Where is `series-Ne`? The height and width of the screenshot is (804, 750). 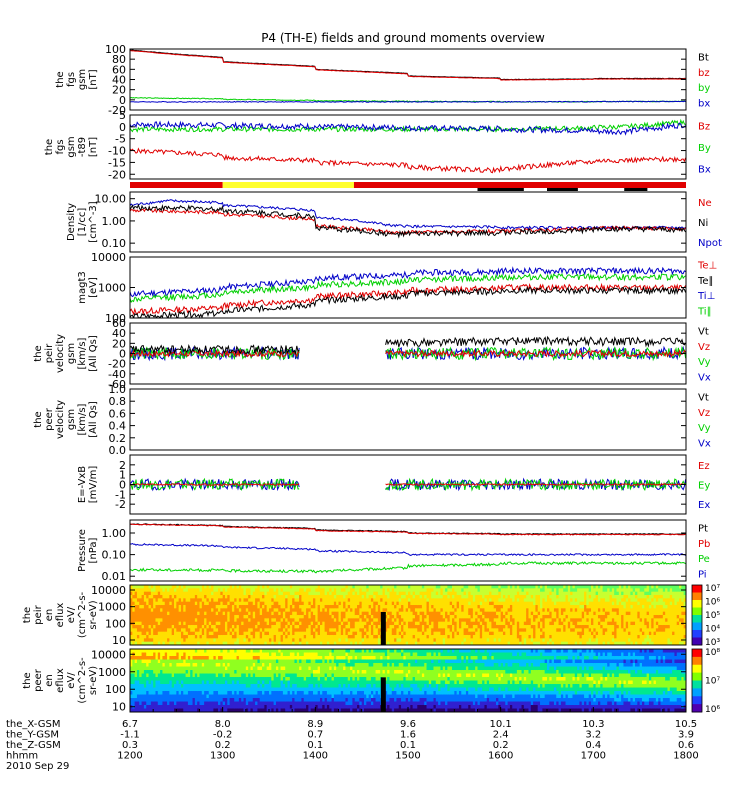 series-Ne is located at coordinates (408, 221).